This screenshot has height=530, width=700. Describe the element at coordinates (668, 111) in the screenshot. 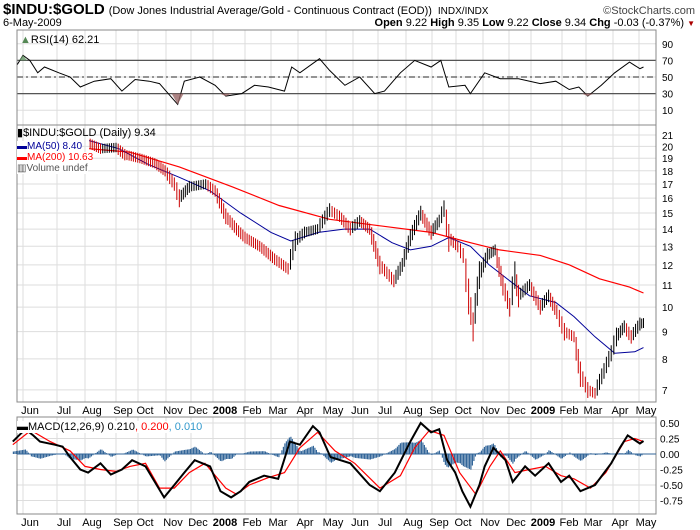

I see `rsi-tick-label: 10` at that location.